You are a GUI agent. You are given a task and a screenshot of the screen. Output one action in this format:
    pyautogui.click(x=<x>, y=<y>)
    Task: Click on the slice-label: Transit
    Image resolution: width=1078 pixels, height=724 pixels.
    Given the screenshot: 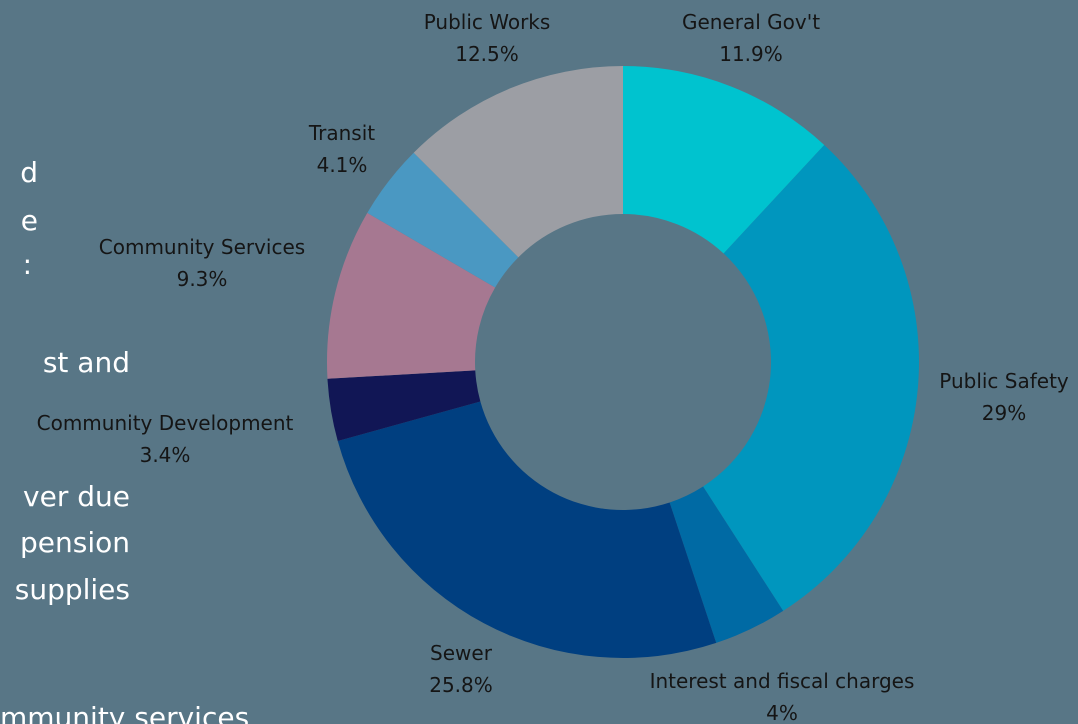 What is the action you would take?
    pyautogui.click(x=341, y=133)
    